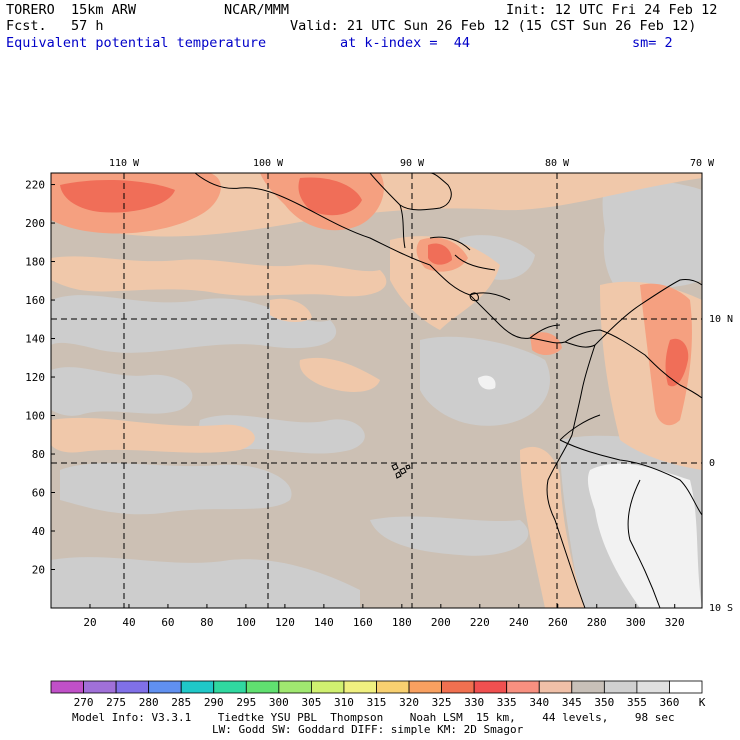  I want to click on colorbar-label: 325, so click(442, 702).